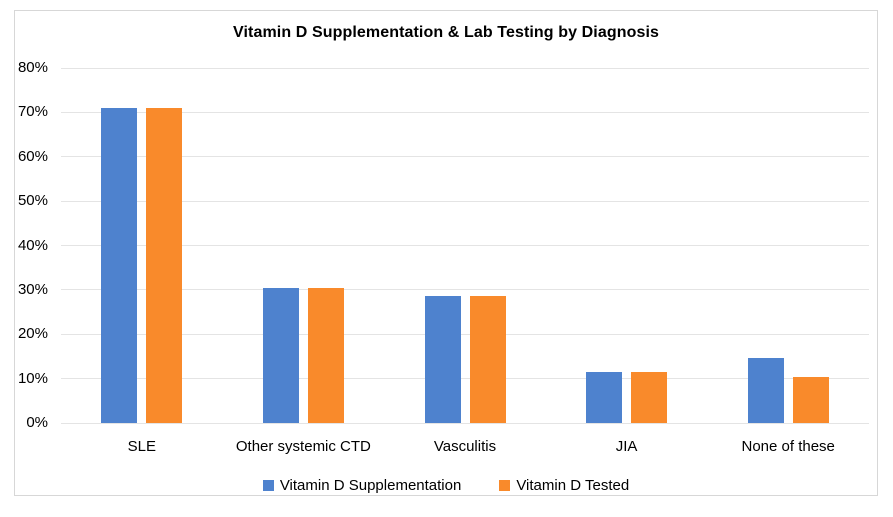 Image resolution: width=893 pixels, height=517 pixels. Describe the element at coordinates (325, 355) in the screenshot. I see `bar-vitamin-d-tested-other-systemic-ctd` at that location.